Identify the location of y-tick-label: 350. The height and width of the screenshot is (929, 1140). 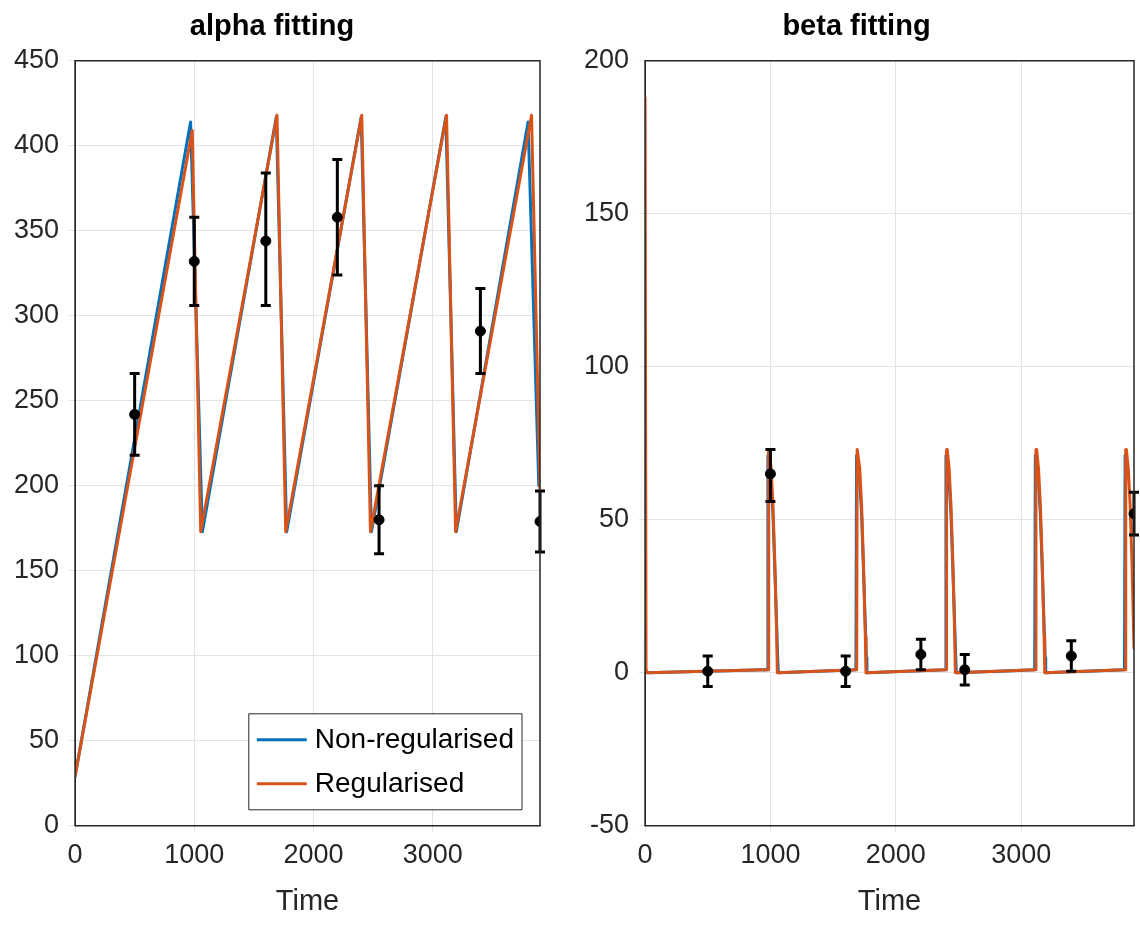
(36, 229).